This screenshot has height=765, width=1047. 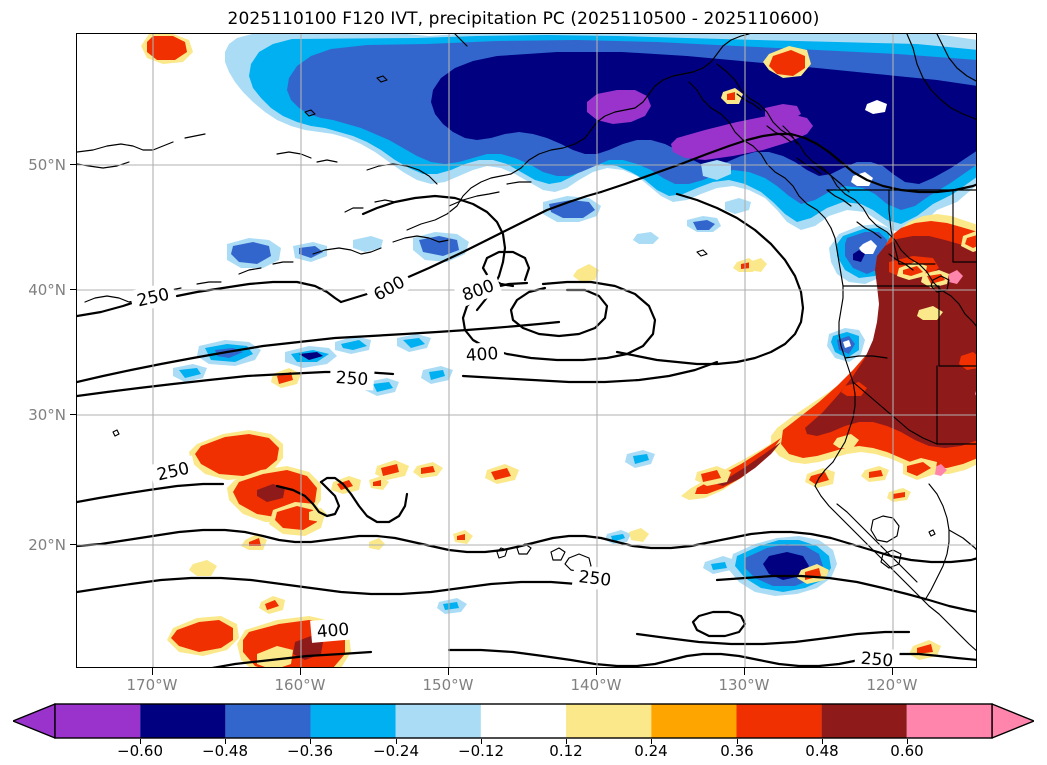 I want to click on cbar-tickmark-n036, so click(x=310, y=741).